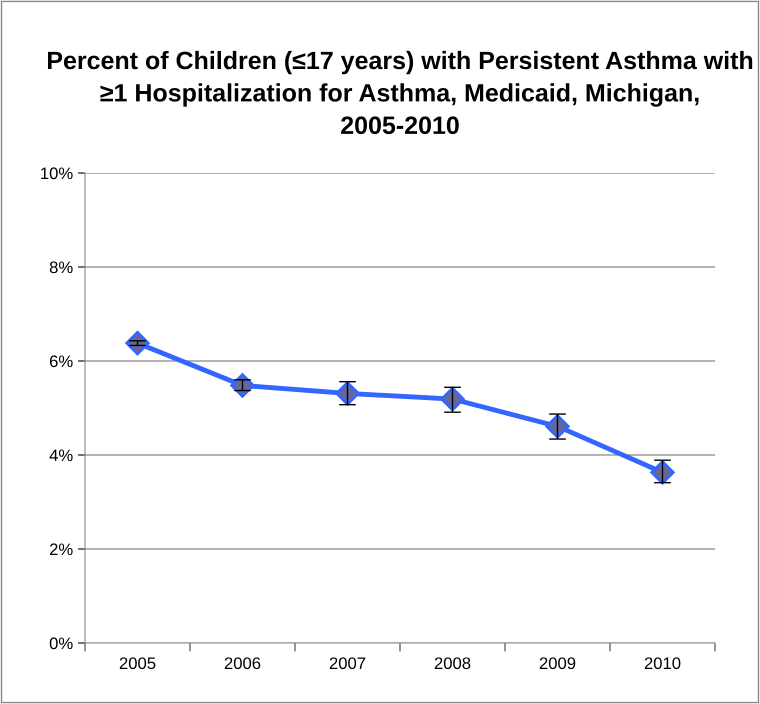 The width and height of the screenshot is (760, 704). I want to click on y-tick-label: 0%, so click(61, 643).